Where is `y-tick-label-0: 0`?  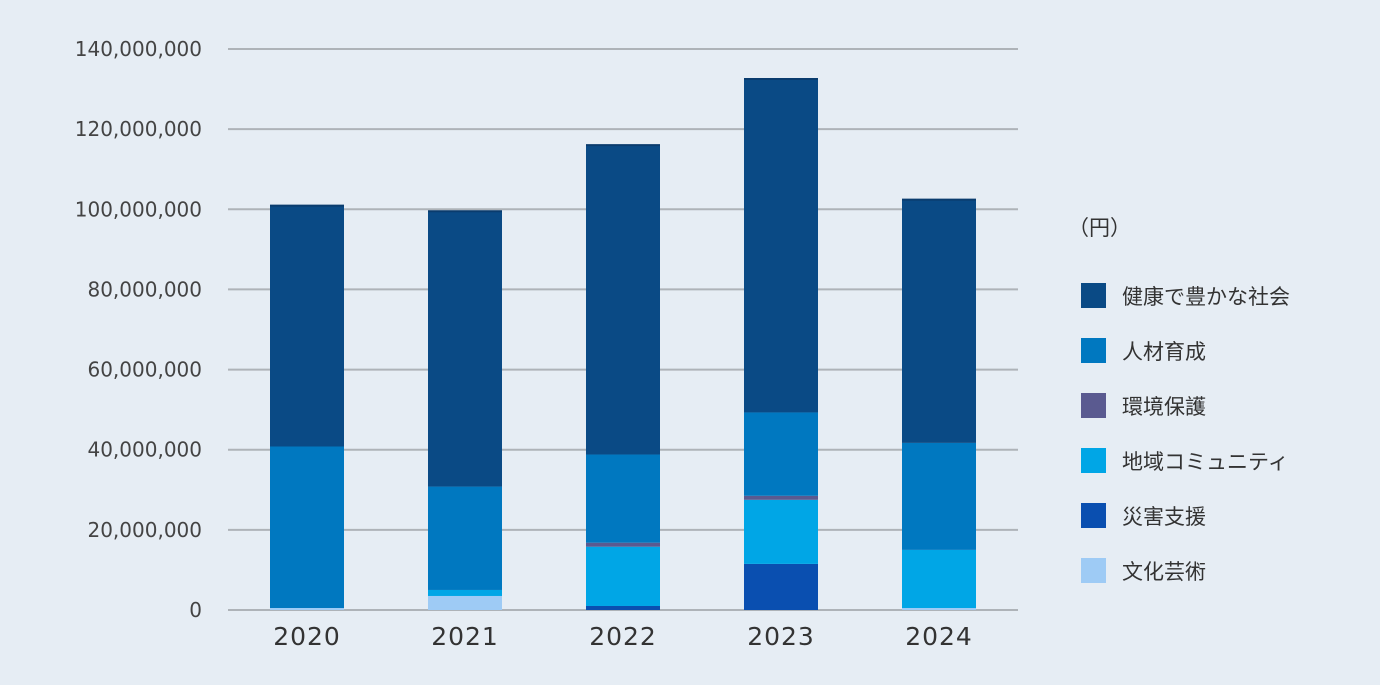
y-tick-label-0: 0 is located at coordinates (195, 610).